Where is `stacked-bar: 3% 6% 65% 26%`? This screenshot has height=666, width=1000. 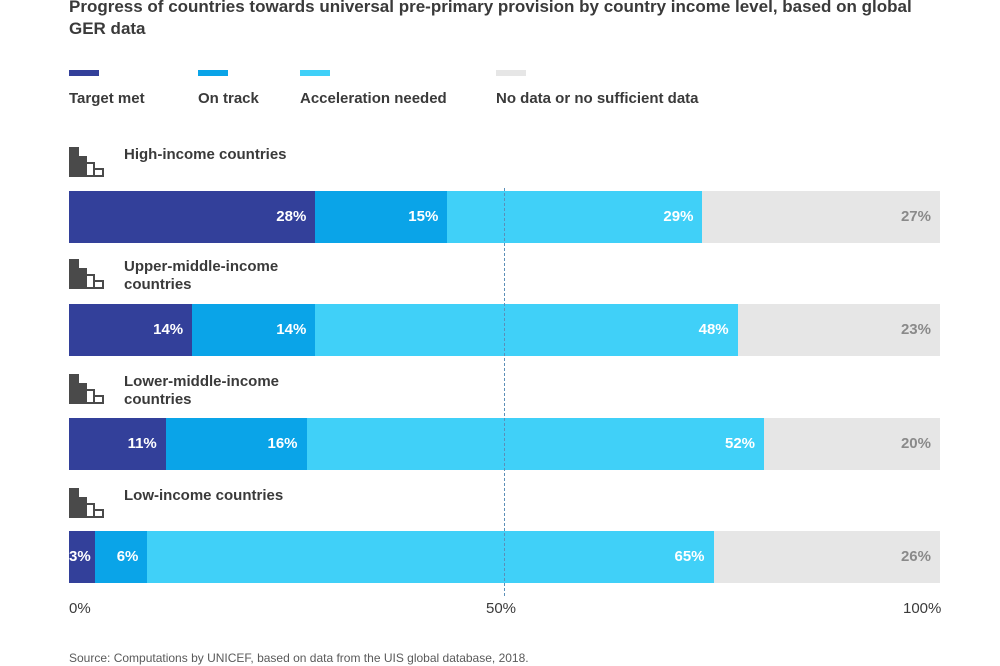
stacked-bar: 3% 6% 65% 26% is located at coordinates (504, 557).